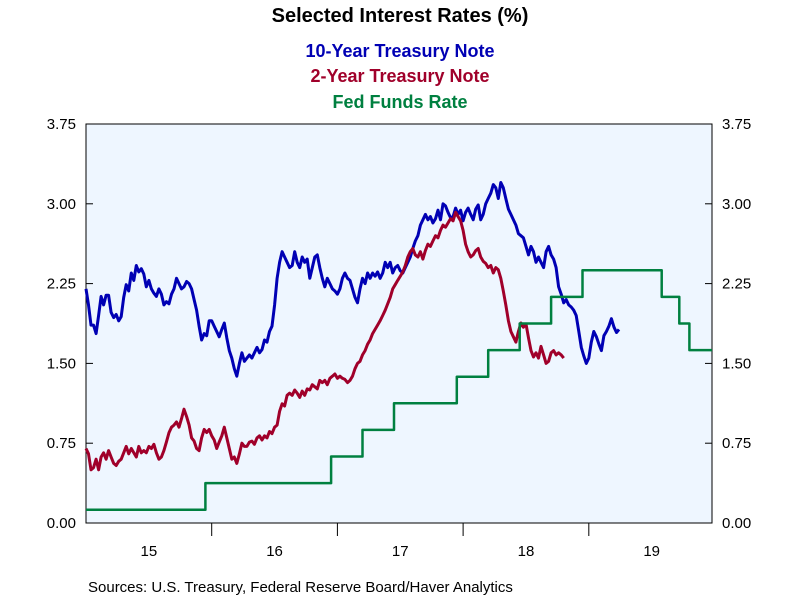 This screenshot has height=600, width=800. Describe the element at coordinates (61, 204) in the screenshot. I see `y-tick-label-left: 3.00` at that location.